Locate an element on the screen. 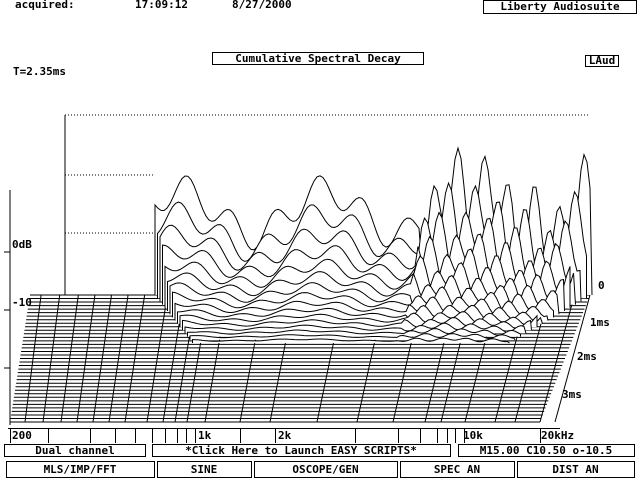 The width and height of the screenshot is (640, 480). time: 17:09:12 is located at coordinates (161, 5).